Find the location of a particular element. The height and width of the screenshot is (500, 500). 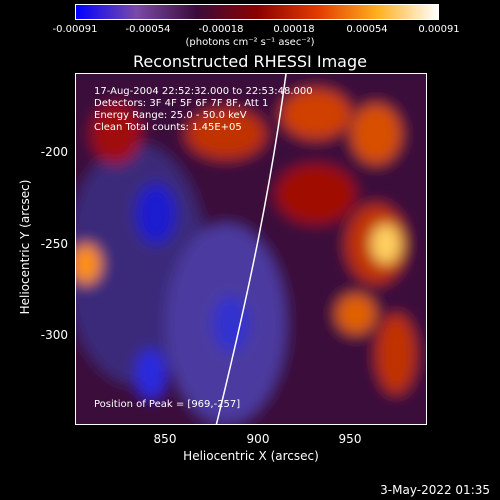

colorbar-tick: 0.00054 is located at coordinates (367, 29).